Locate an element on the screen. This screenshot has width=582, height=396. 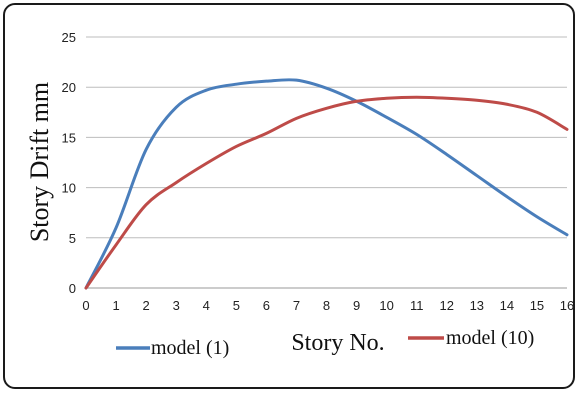
y-axis-title: Story Drift mm is located at coordinates (39, 162).